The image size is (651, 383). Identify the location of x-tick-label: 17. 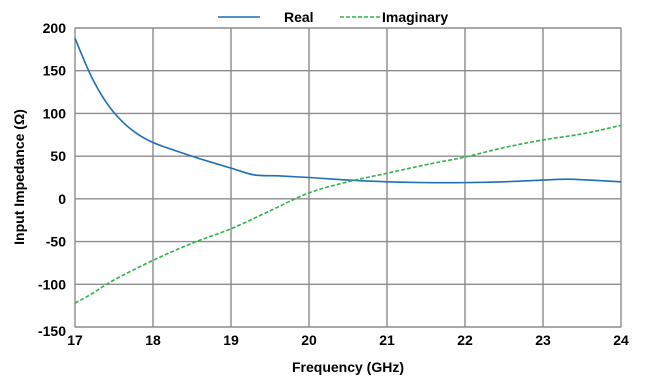
(75, 340).